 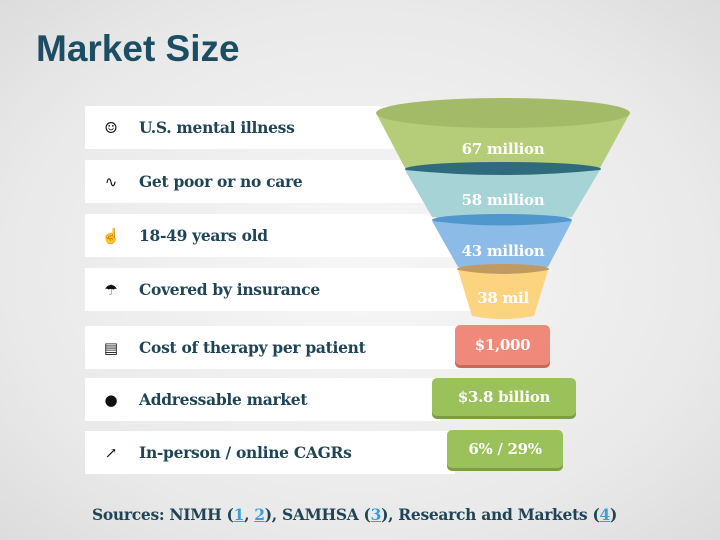 I want to click on cagr-badge: 6% / 29%, so click(x=505, y=449).